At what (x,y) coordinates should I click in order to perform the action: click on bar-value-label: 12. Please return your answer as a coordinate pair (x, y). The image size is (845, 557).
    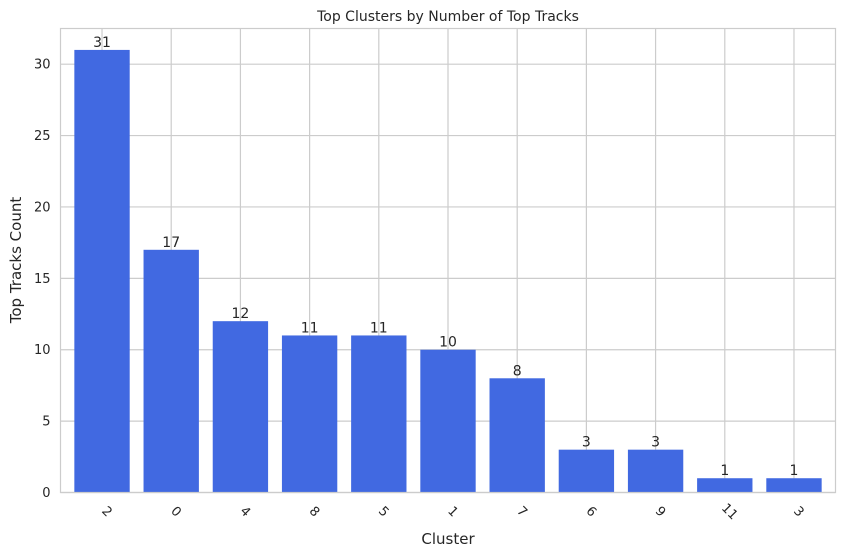
    Looking at the image, I should click on (240, 314).